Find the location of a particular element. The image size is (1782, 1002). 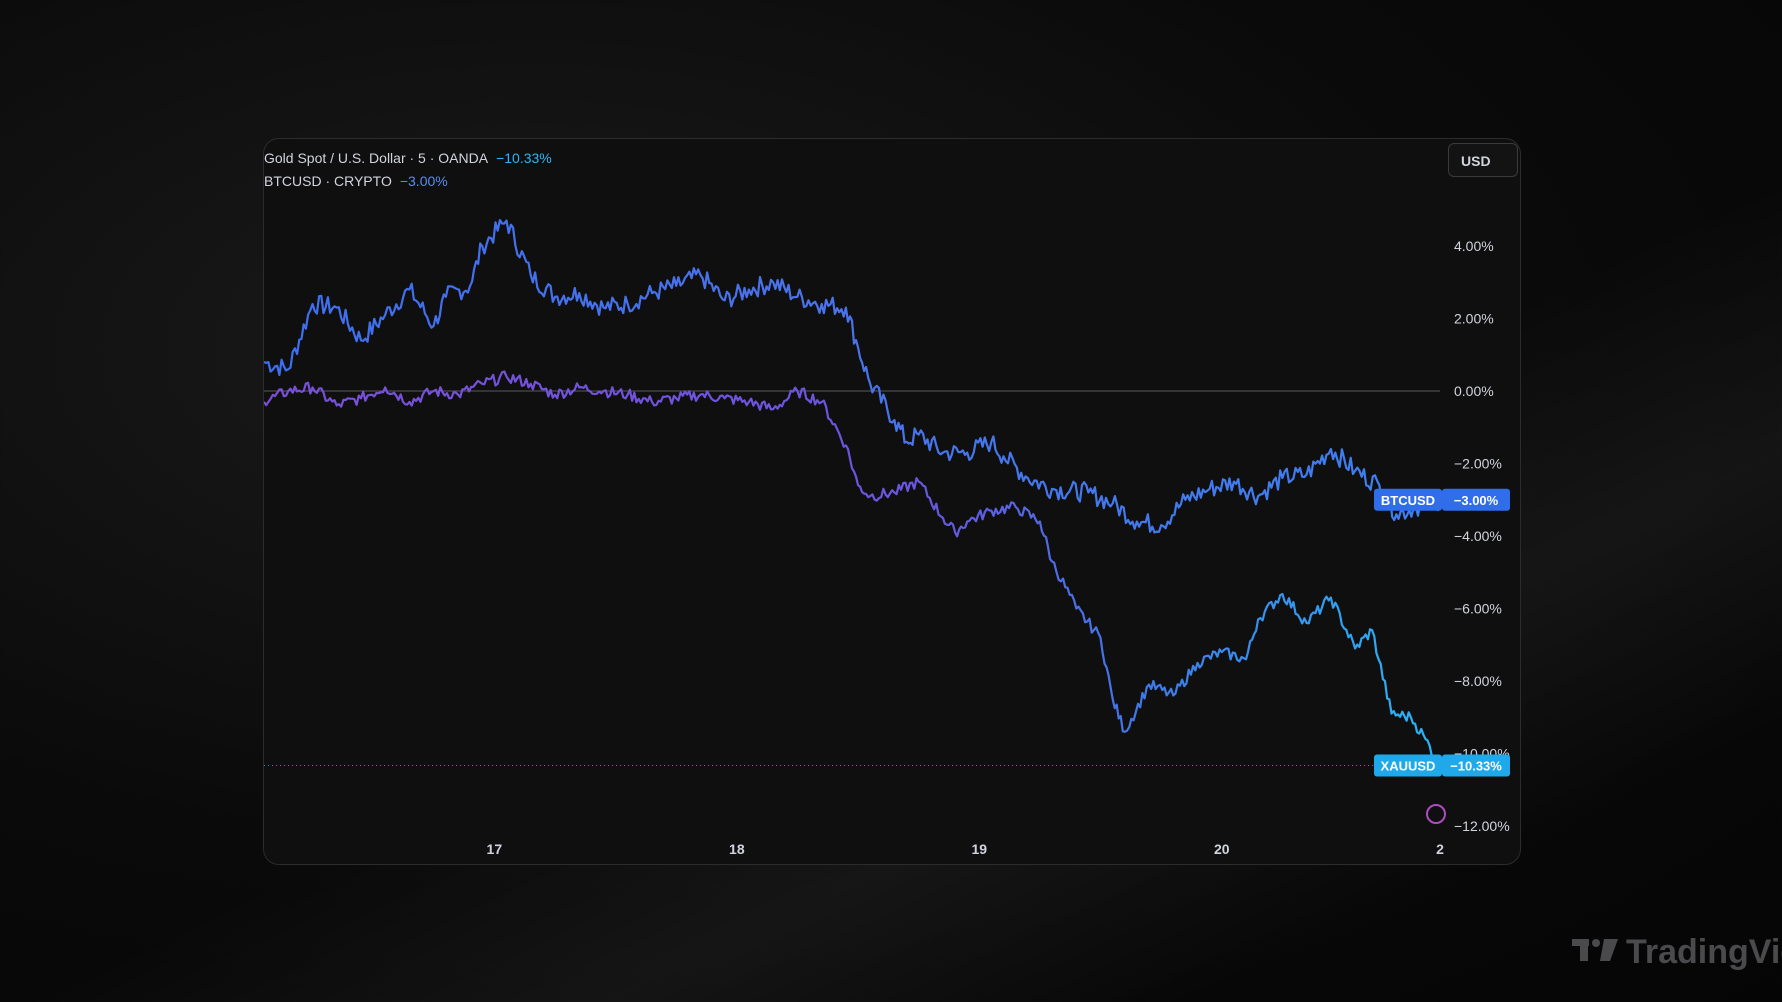

y-tick-label: −8.00% is located at coordinates (1478, 681).